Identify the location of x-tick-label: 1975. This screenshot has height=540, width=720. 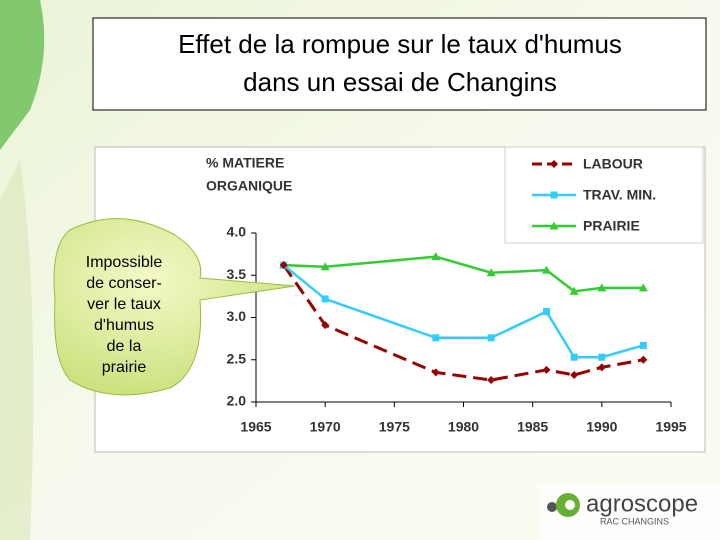
(394, 427).